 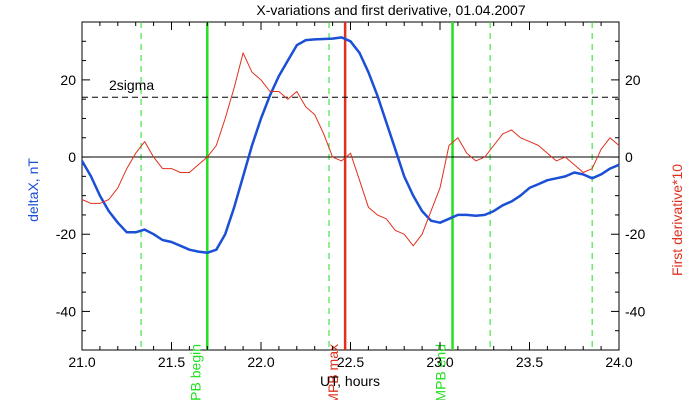 What do you see at coordinates (635, 311) in the screenshot?
I see `y-tick-label-right-0: -40` at bounding box center [635, 311].